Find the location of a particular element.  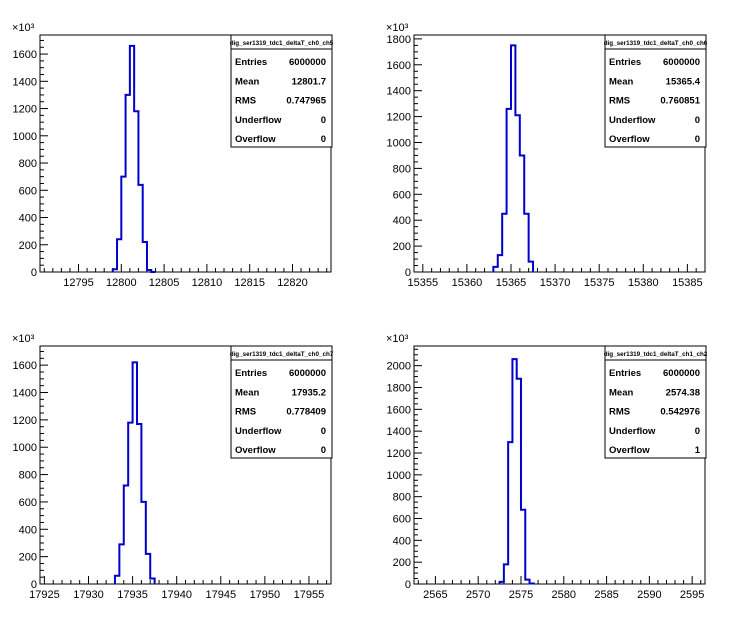

y-tick-label: 2000 is located at coordinates (399, 367).